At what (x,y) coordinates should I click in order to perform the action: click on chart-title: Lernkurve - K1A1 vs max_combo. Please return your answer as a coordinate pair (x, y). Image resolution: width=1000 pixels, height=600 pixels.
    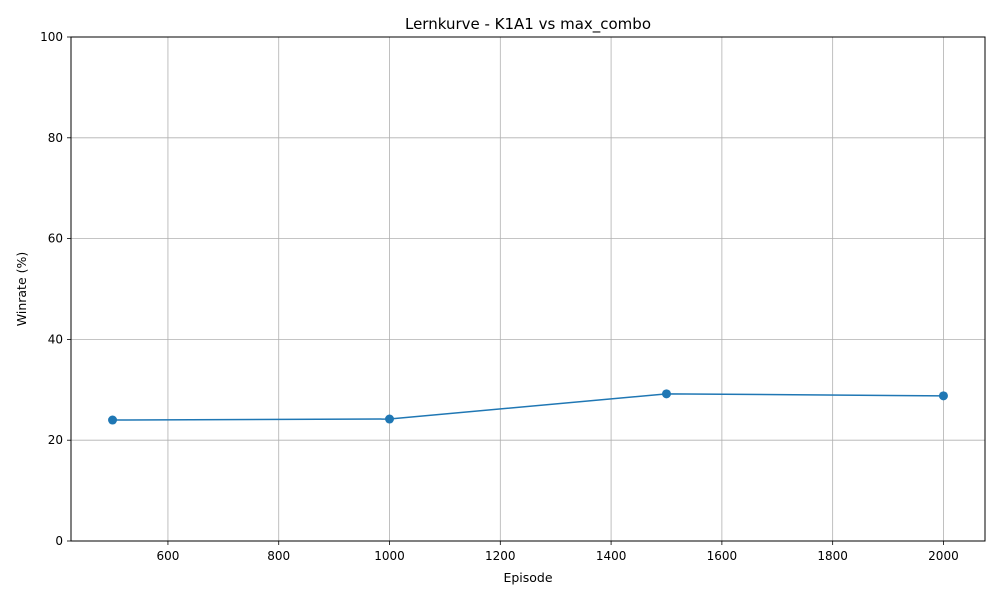
    Looking at the image, I should click on (528, 24).